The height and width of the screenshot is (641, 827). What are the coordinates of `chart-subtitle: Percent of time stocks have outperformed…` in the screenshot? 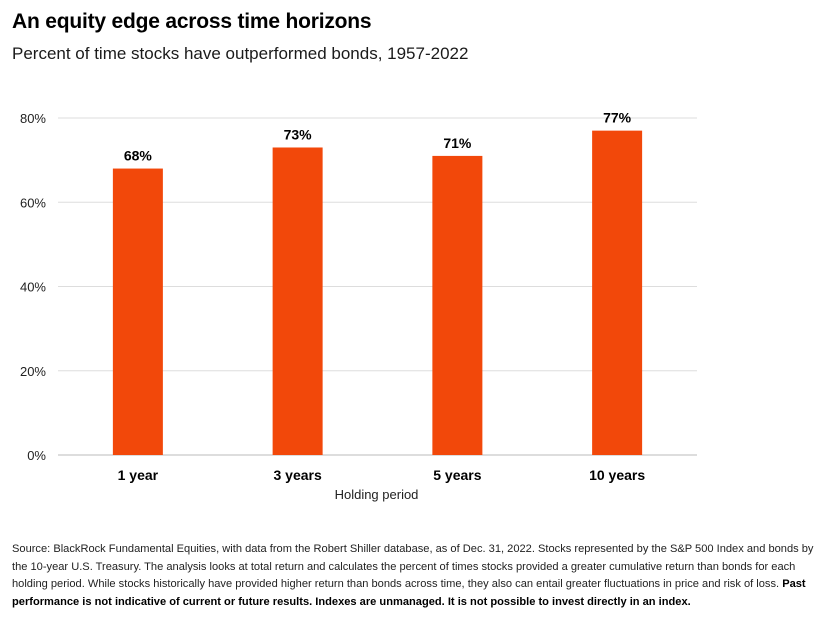 It's located at (240, 53).